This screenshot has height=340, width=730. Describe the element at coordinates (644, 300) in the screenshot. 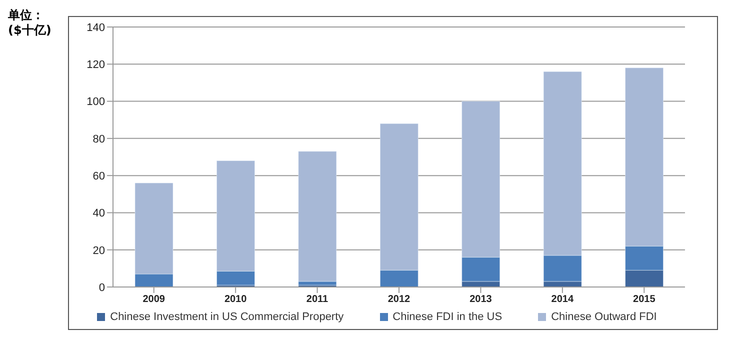

I see `x-tick-label: 2015` at that location.